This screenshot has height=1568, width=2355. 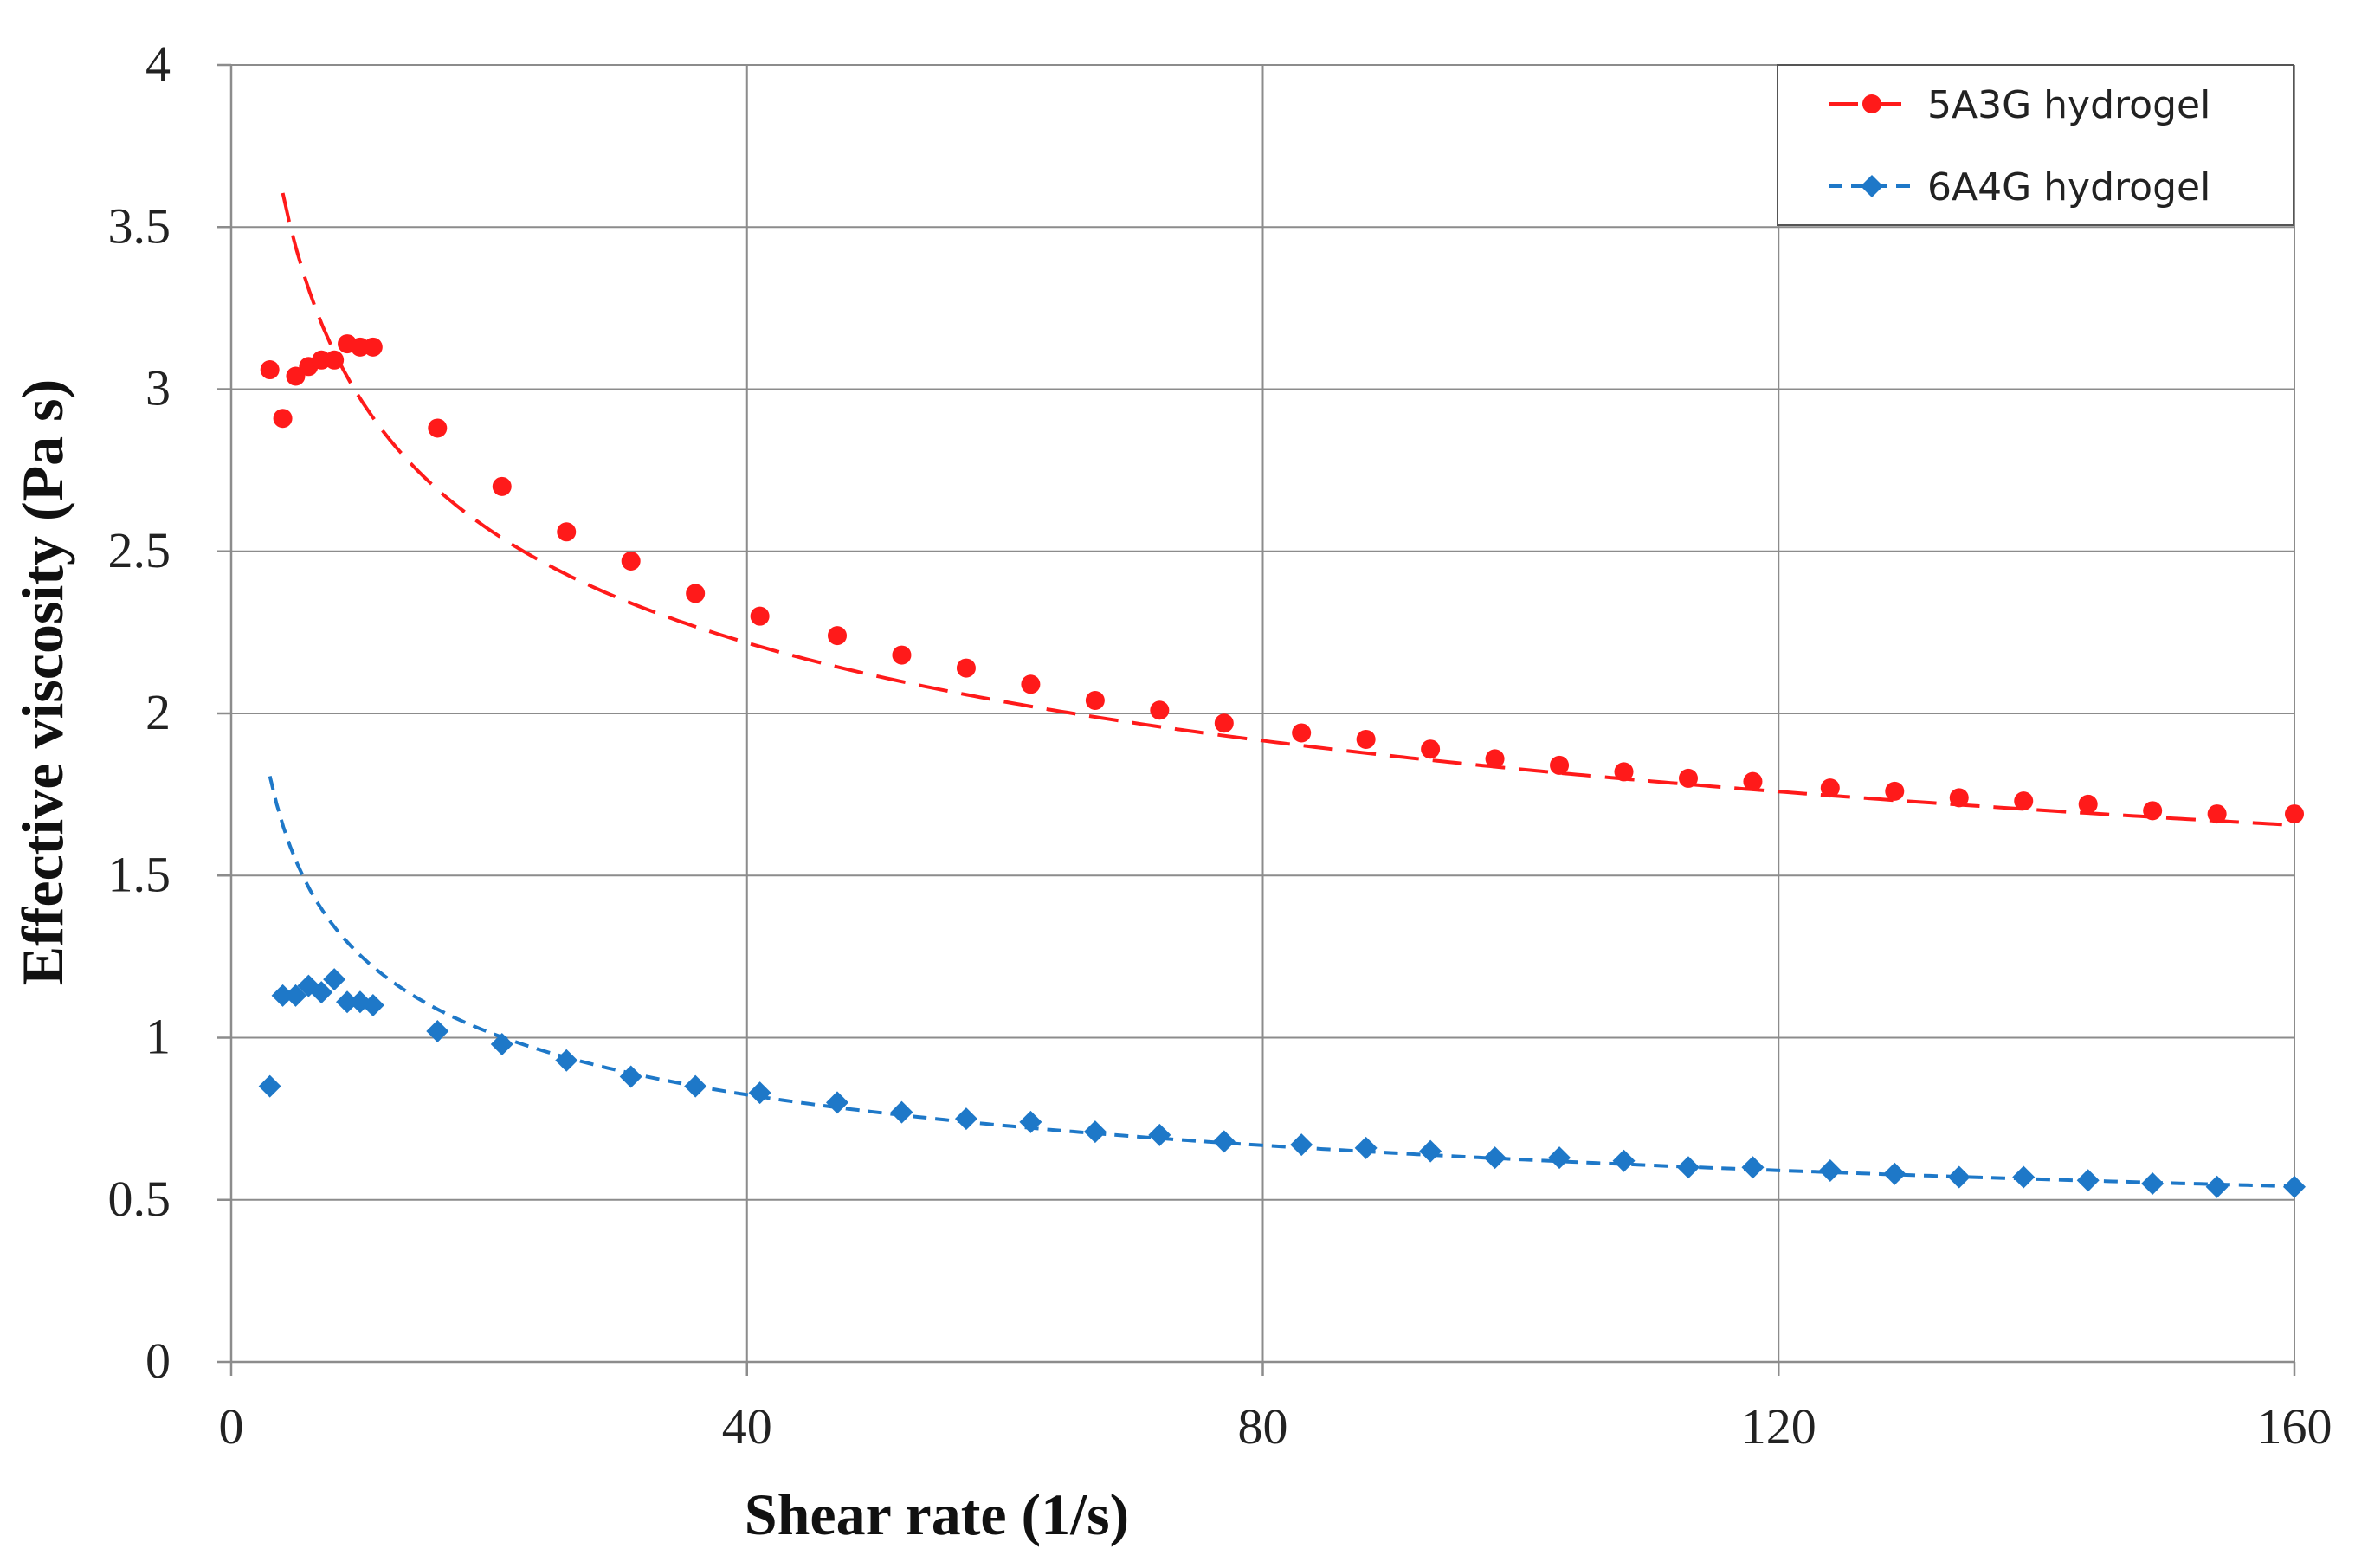 What do you see at coordinates (158, 388) in the screenshot?
I see `y-tick-label: 3` at bounding box center [158, 388].